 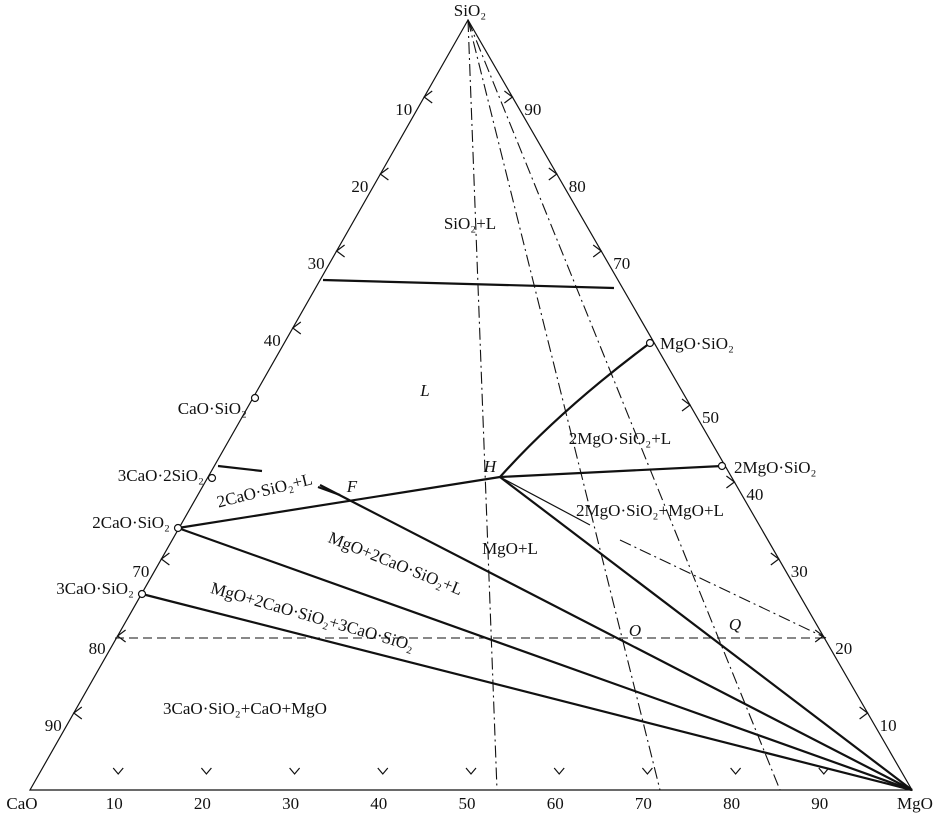 What do you see at coordinates (352, 486) in the screenshot?
I see `point-label: F` at bounding box center [352, 486].